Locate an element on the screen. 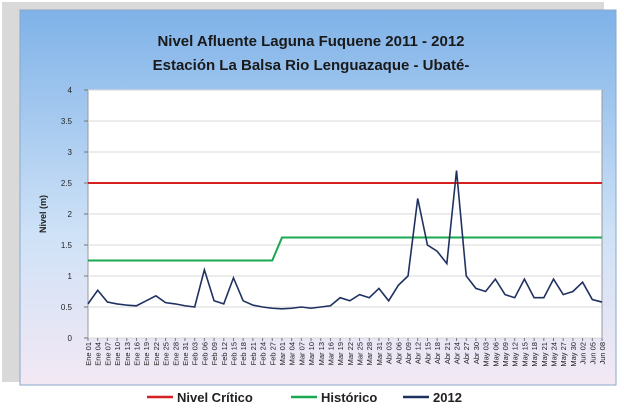 This screenshot has width=624, height=408. x-tick-label: Jun 08 is located at coordinates (602, 353).